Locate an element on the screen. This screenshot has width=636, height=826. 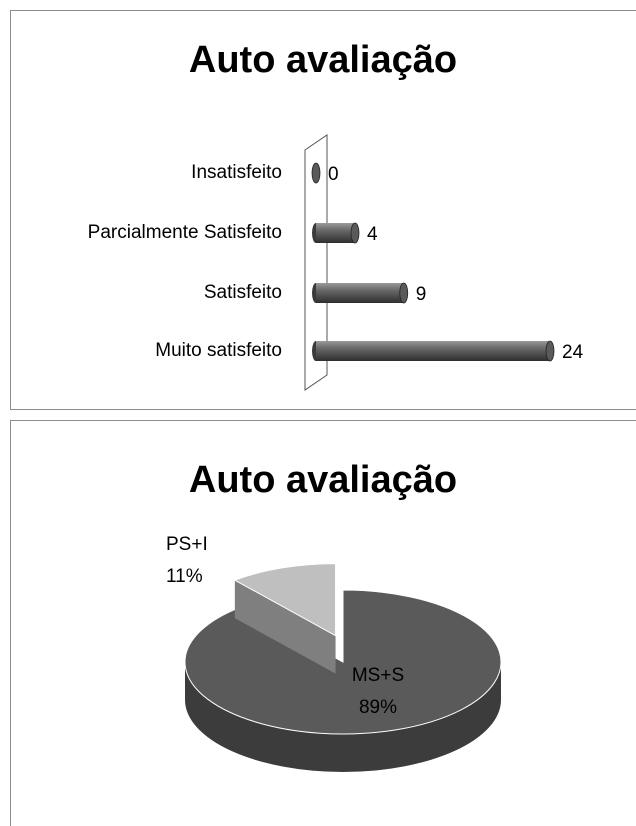
value-label: 9 is located at coordinates (421, 294).